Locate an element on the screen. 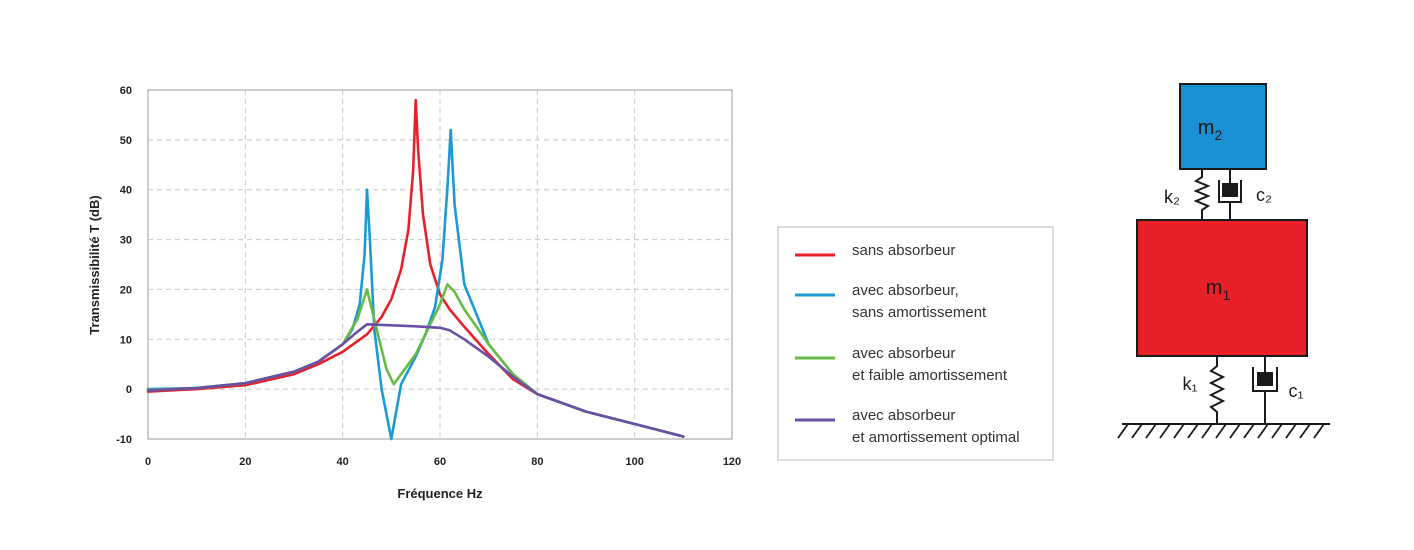  mass-2-label: m2 is located at coordinates (1210, 130).